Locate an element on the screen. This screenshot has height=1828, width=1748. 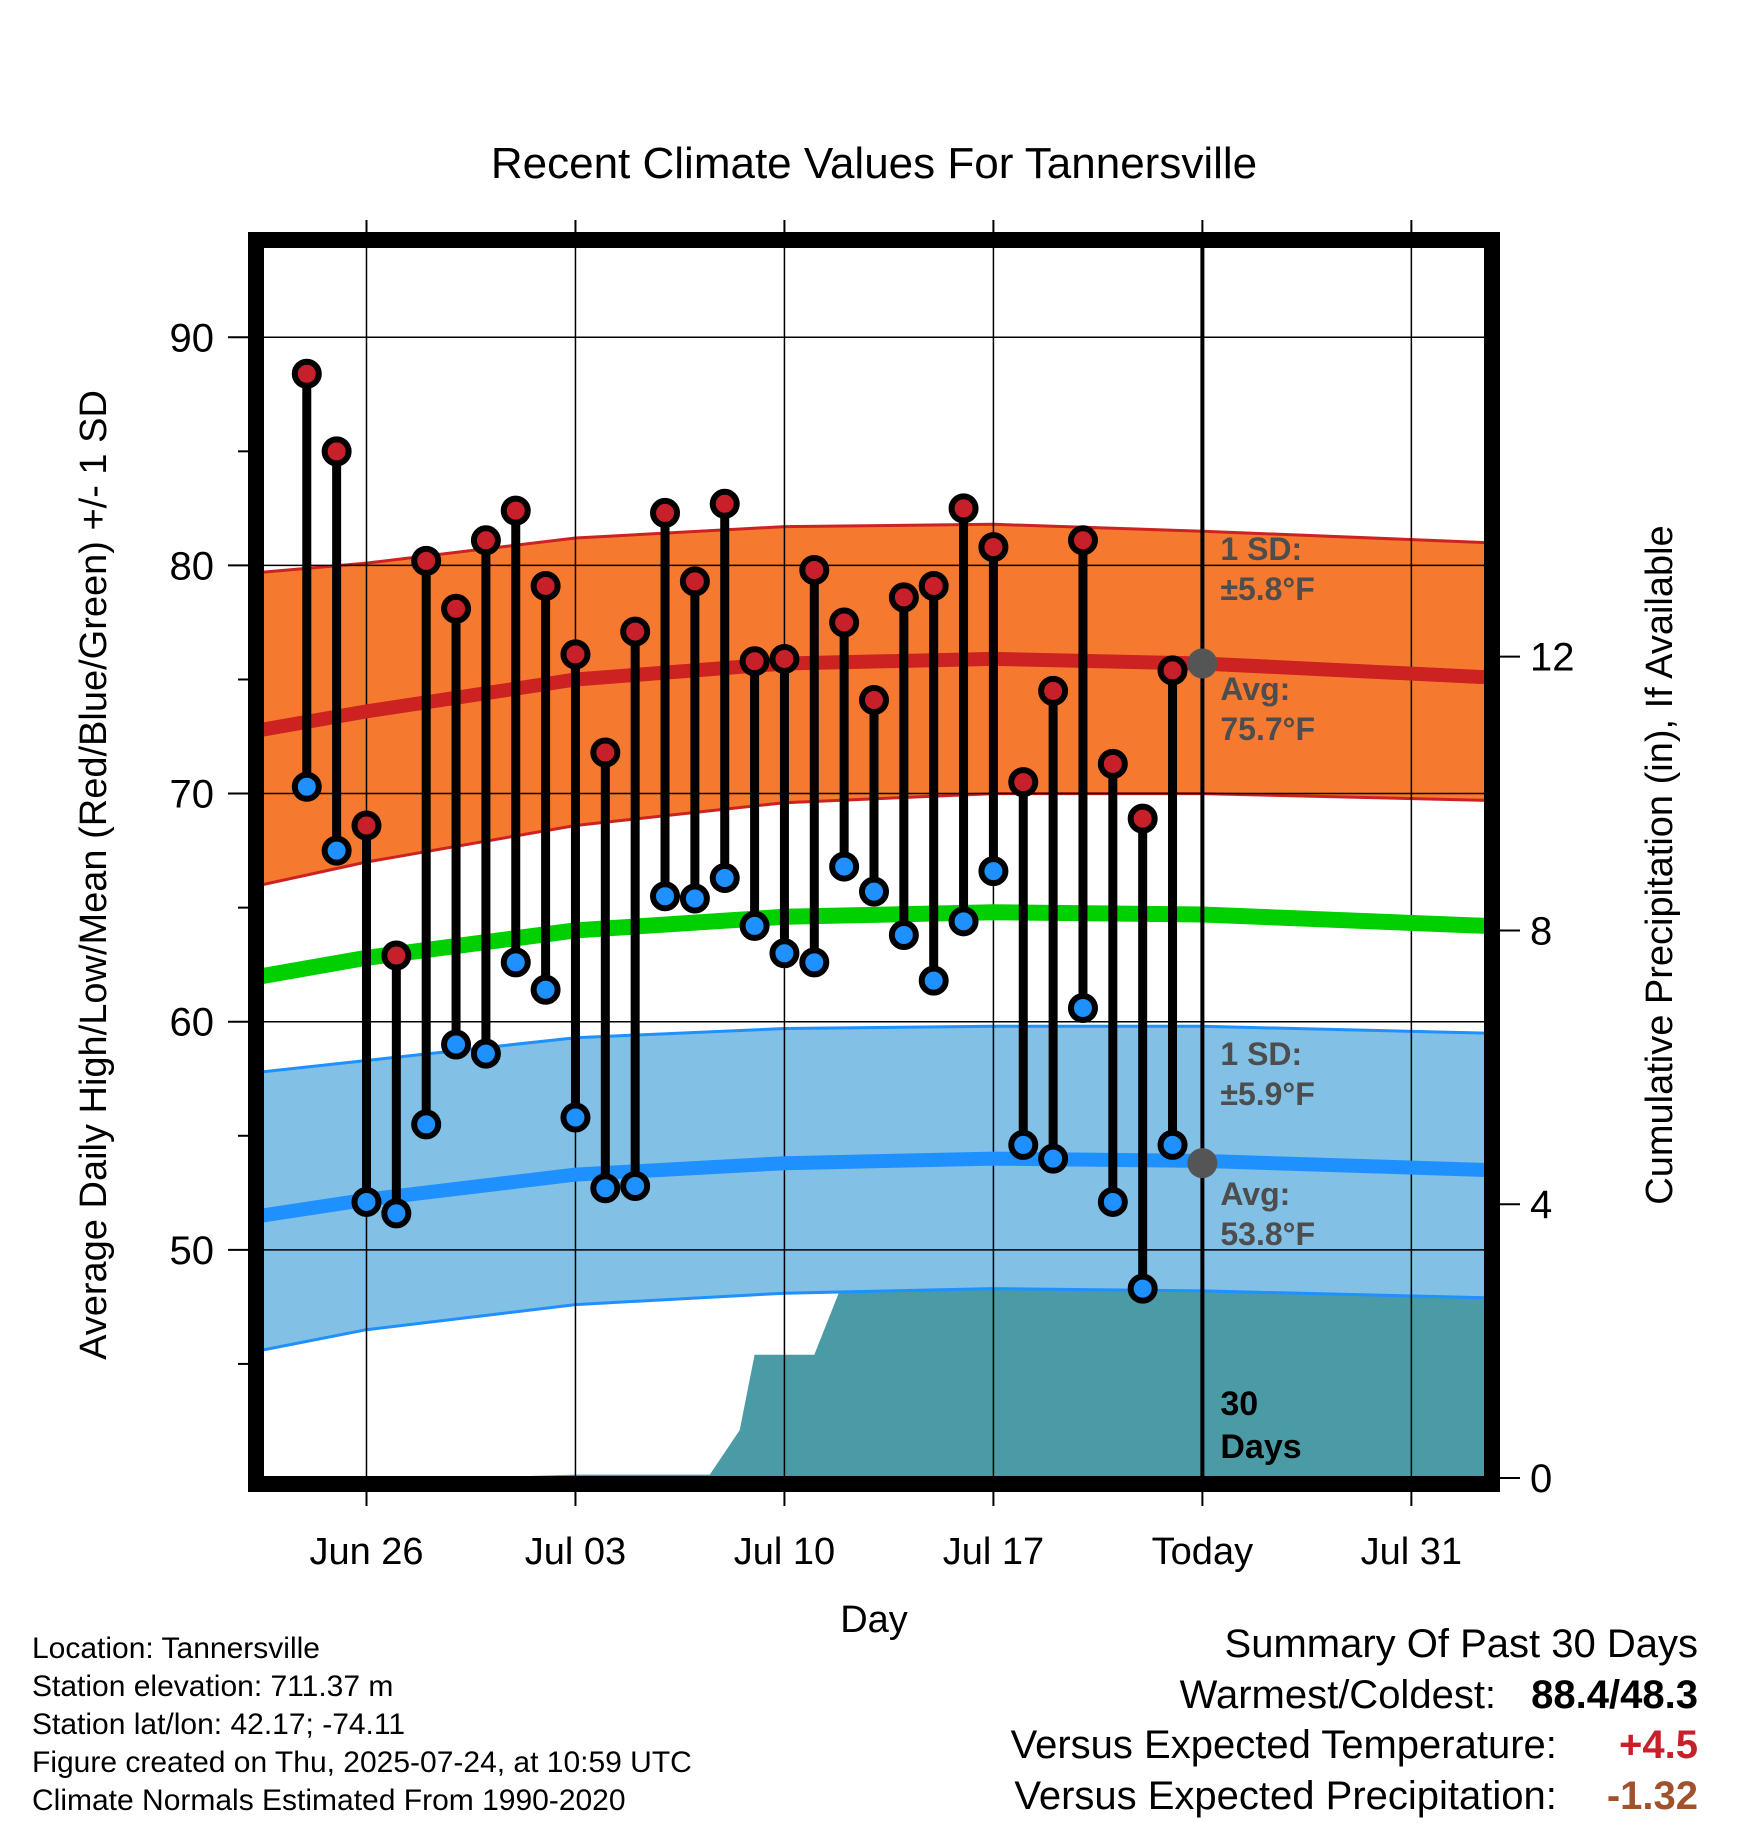
x-axis-label: Day is located at coordinates (874, 1620).